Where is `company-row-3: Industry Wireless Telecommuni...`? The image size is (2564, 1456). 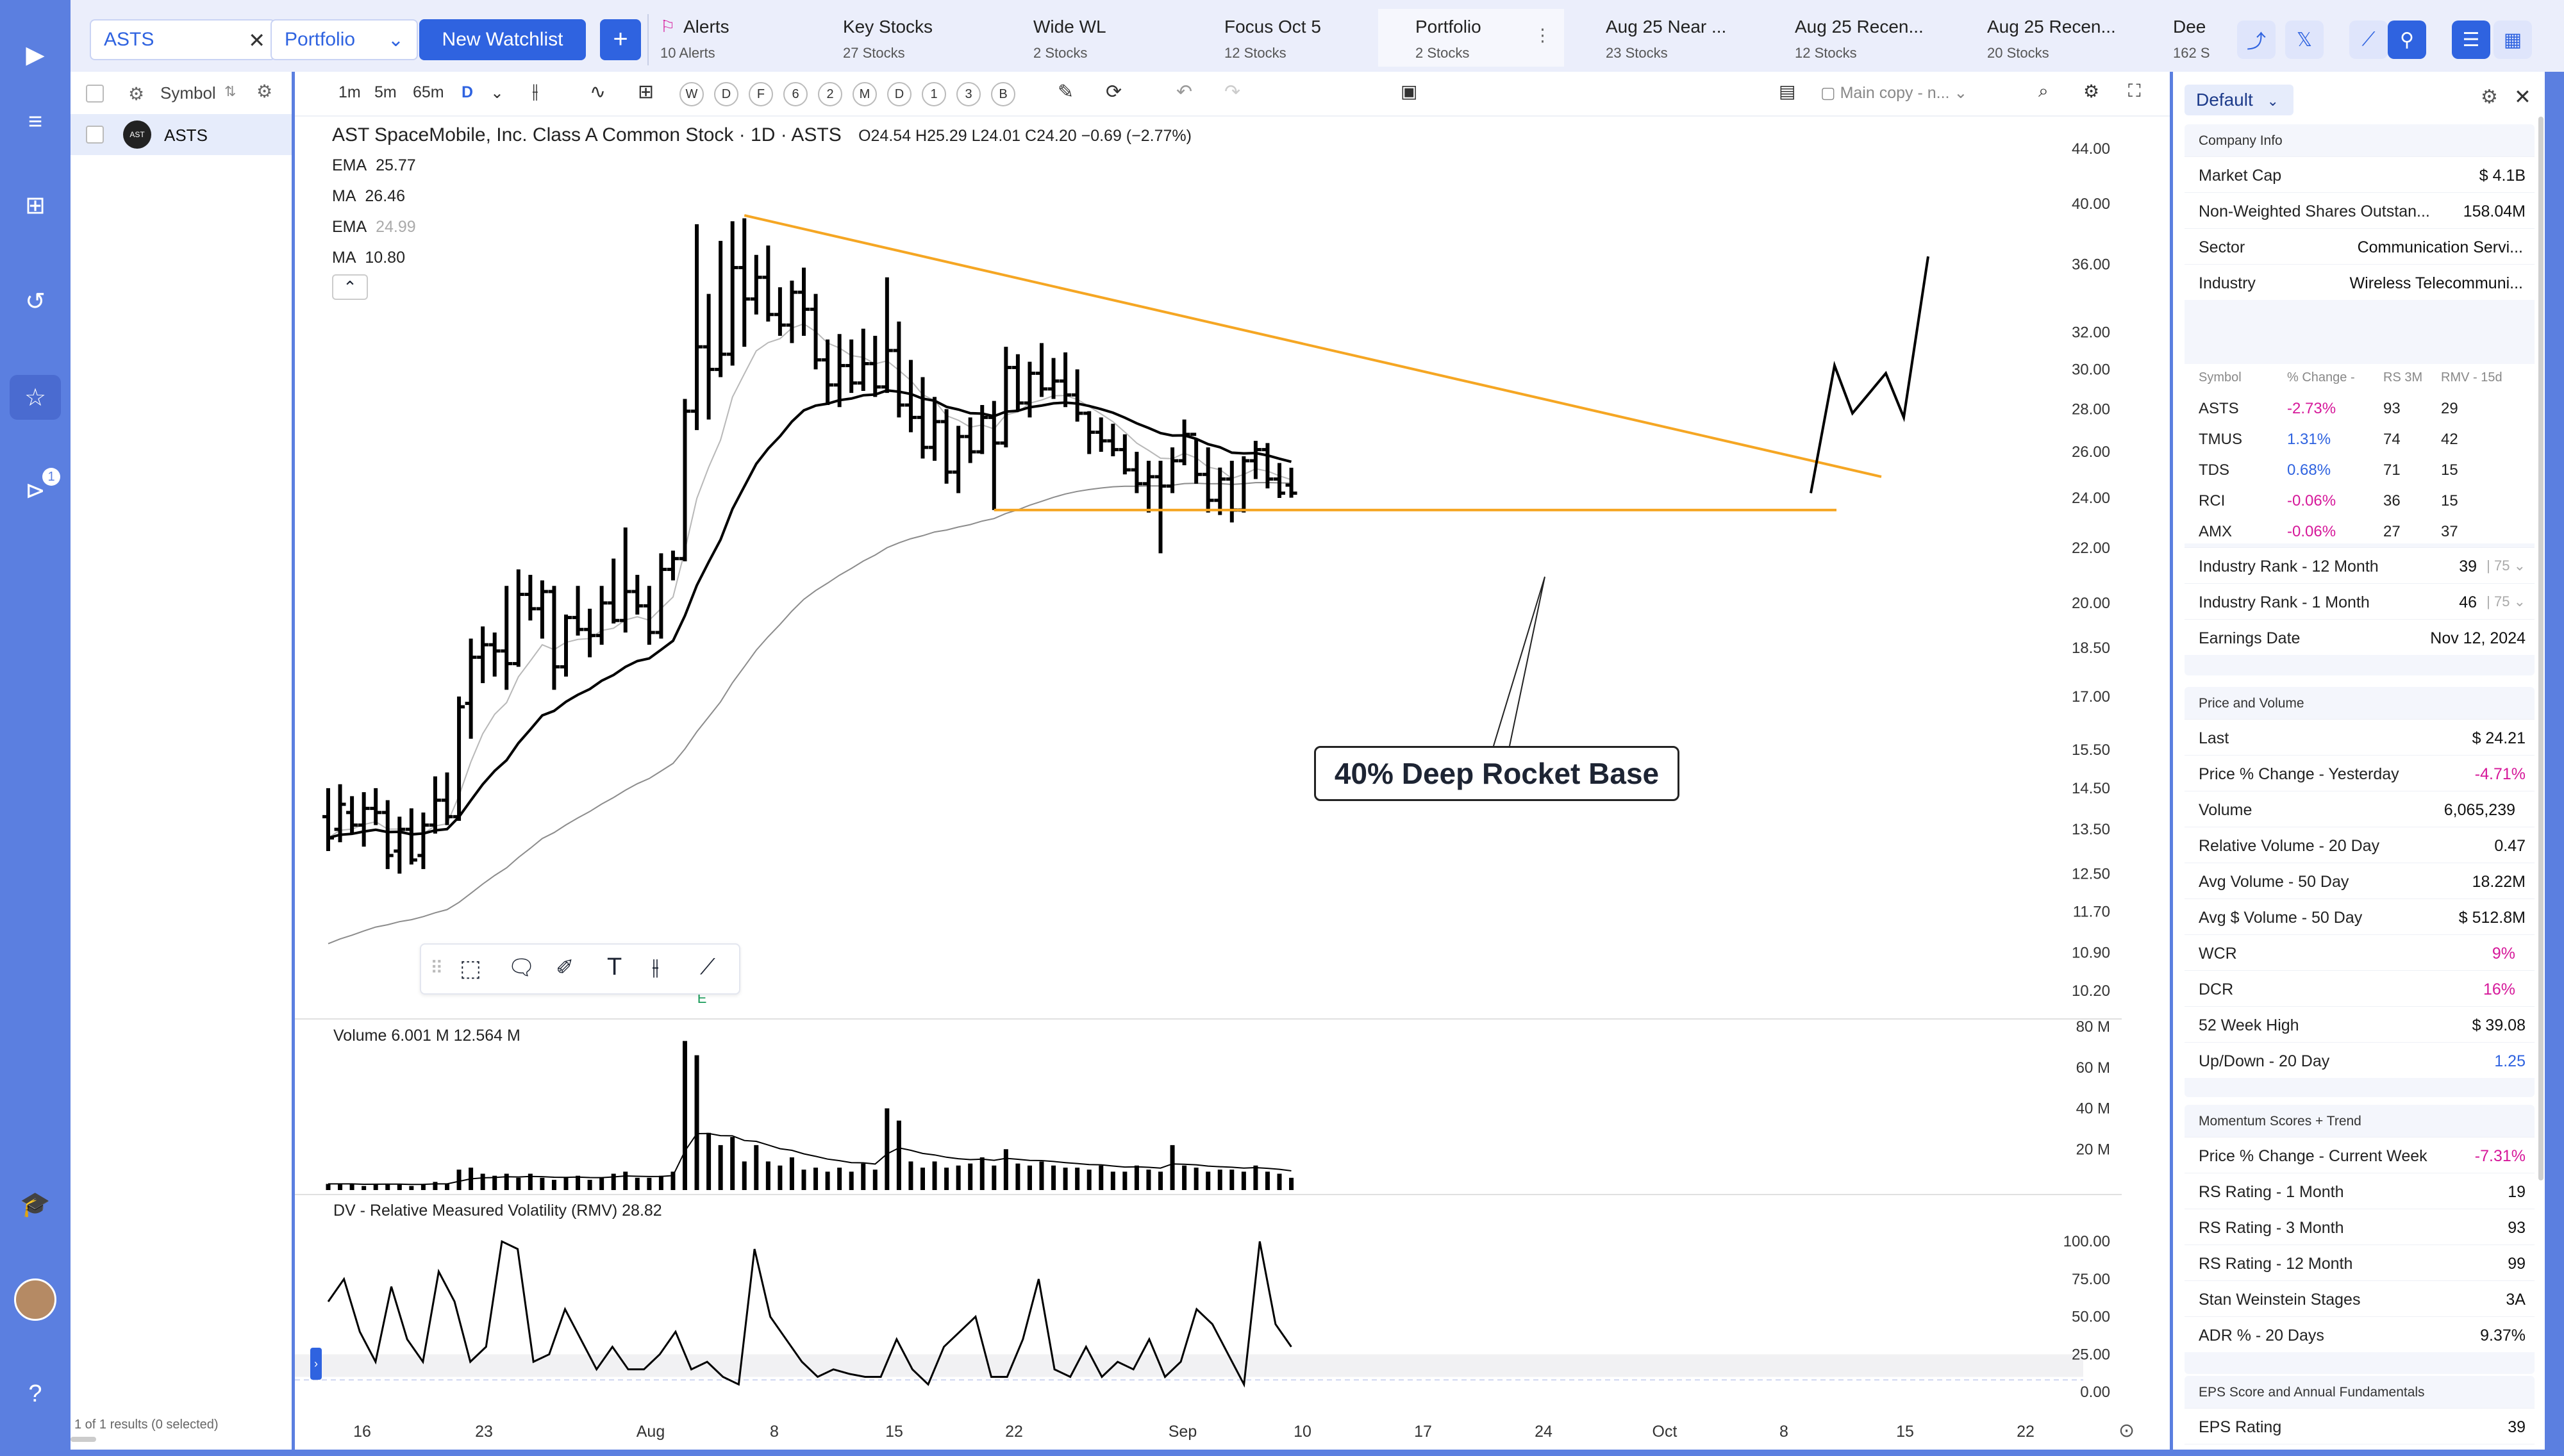 company-row-3: Industry Wireless Telecommuni... is located at coordinates (2360, 282).